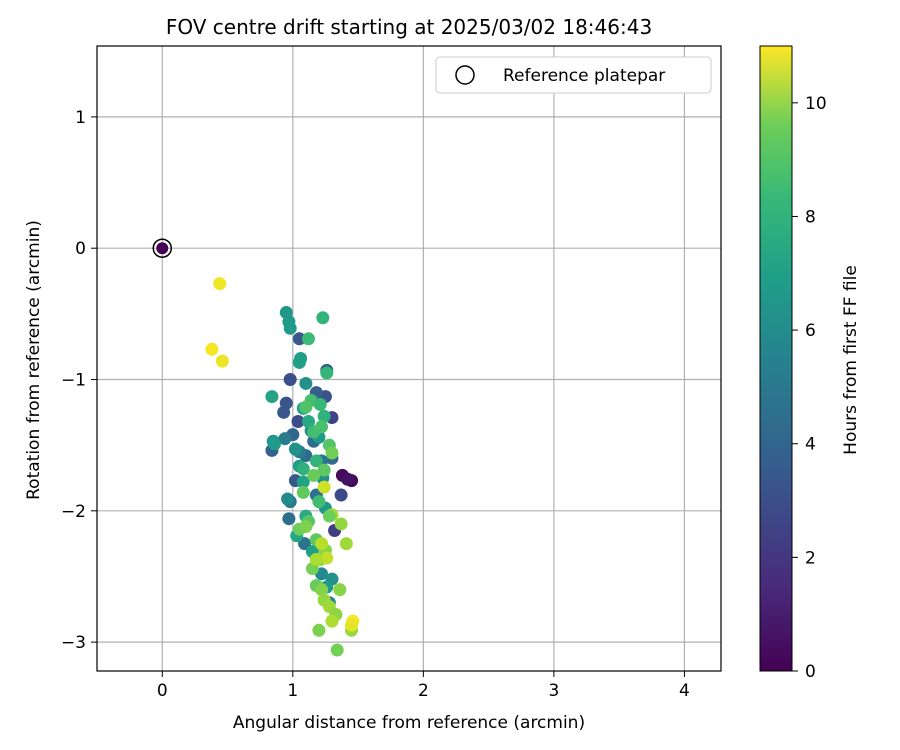  I want to click on legend-label: Reference platepar, so click(584, 76).